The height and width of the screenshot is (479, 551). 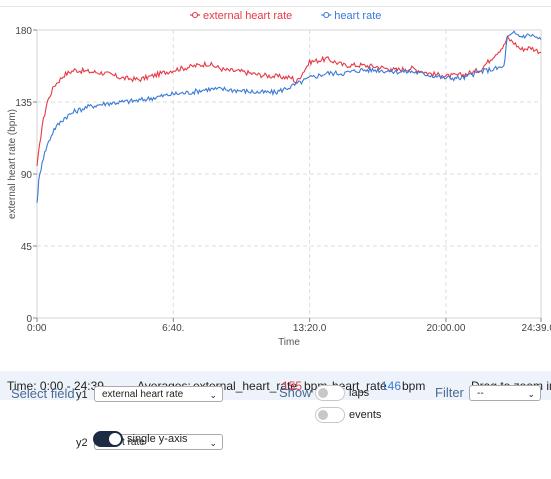 I want to click on x-tick-label: 24:39.00, so click(x=536, y=328).